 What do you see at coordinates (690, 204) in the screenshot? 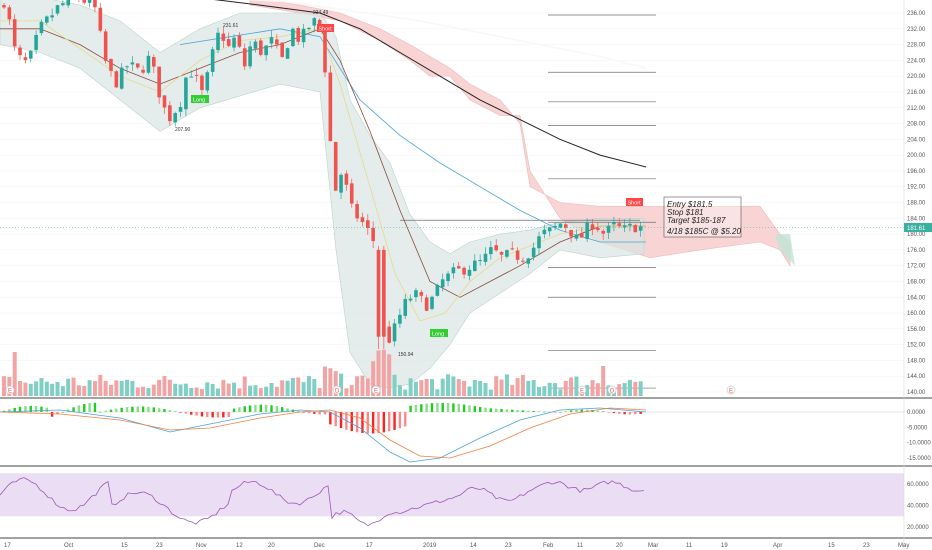
I see `trade-note-entry: Entry $181.5` at bounding box center [690, 204].